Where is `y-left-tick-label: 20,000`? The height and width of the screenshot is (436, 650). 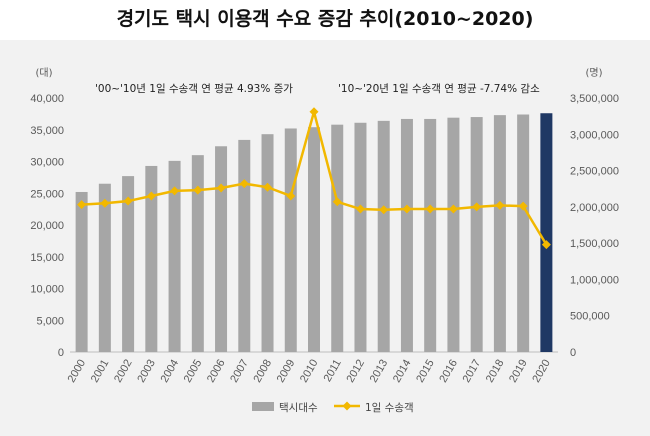 y-left-tick-label: 20,000 is located at coordinates (47, 226).